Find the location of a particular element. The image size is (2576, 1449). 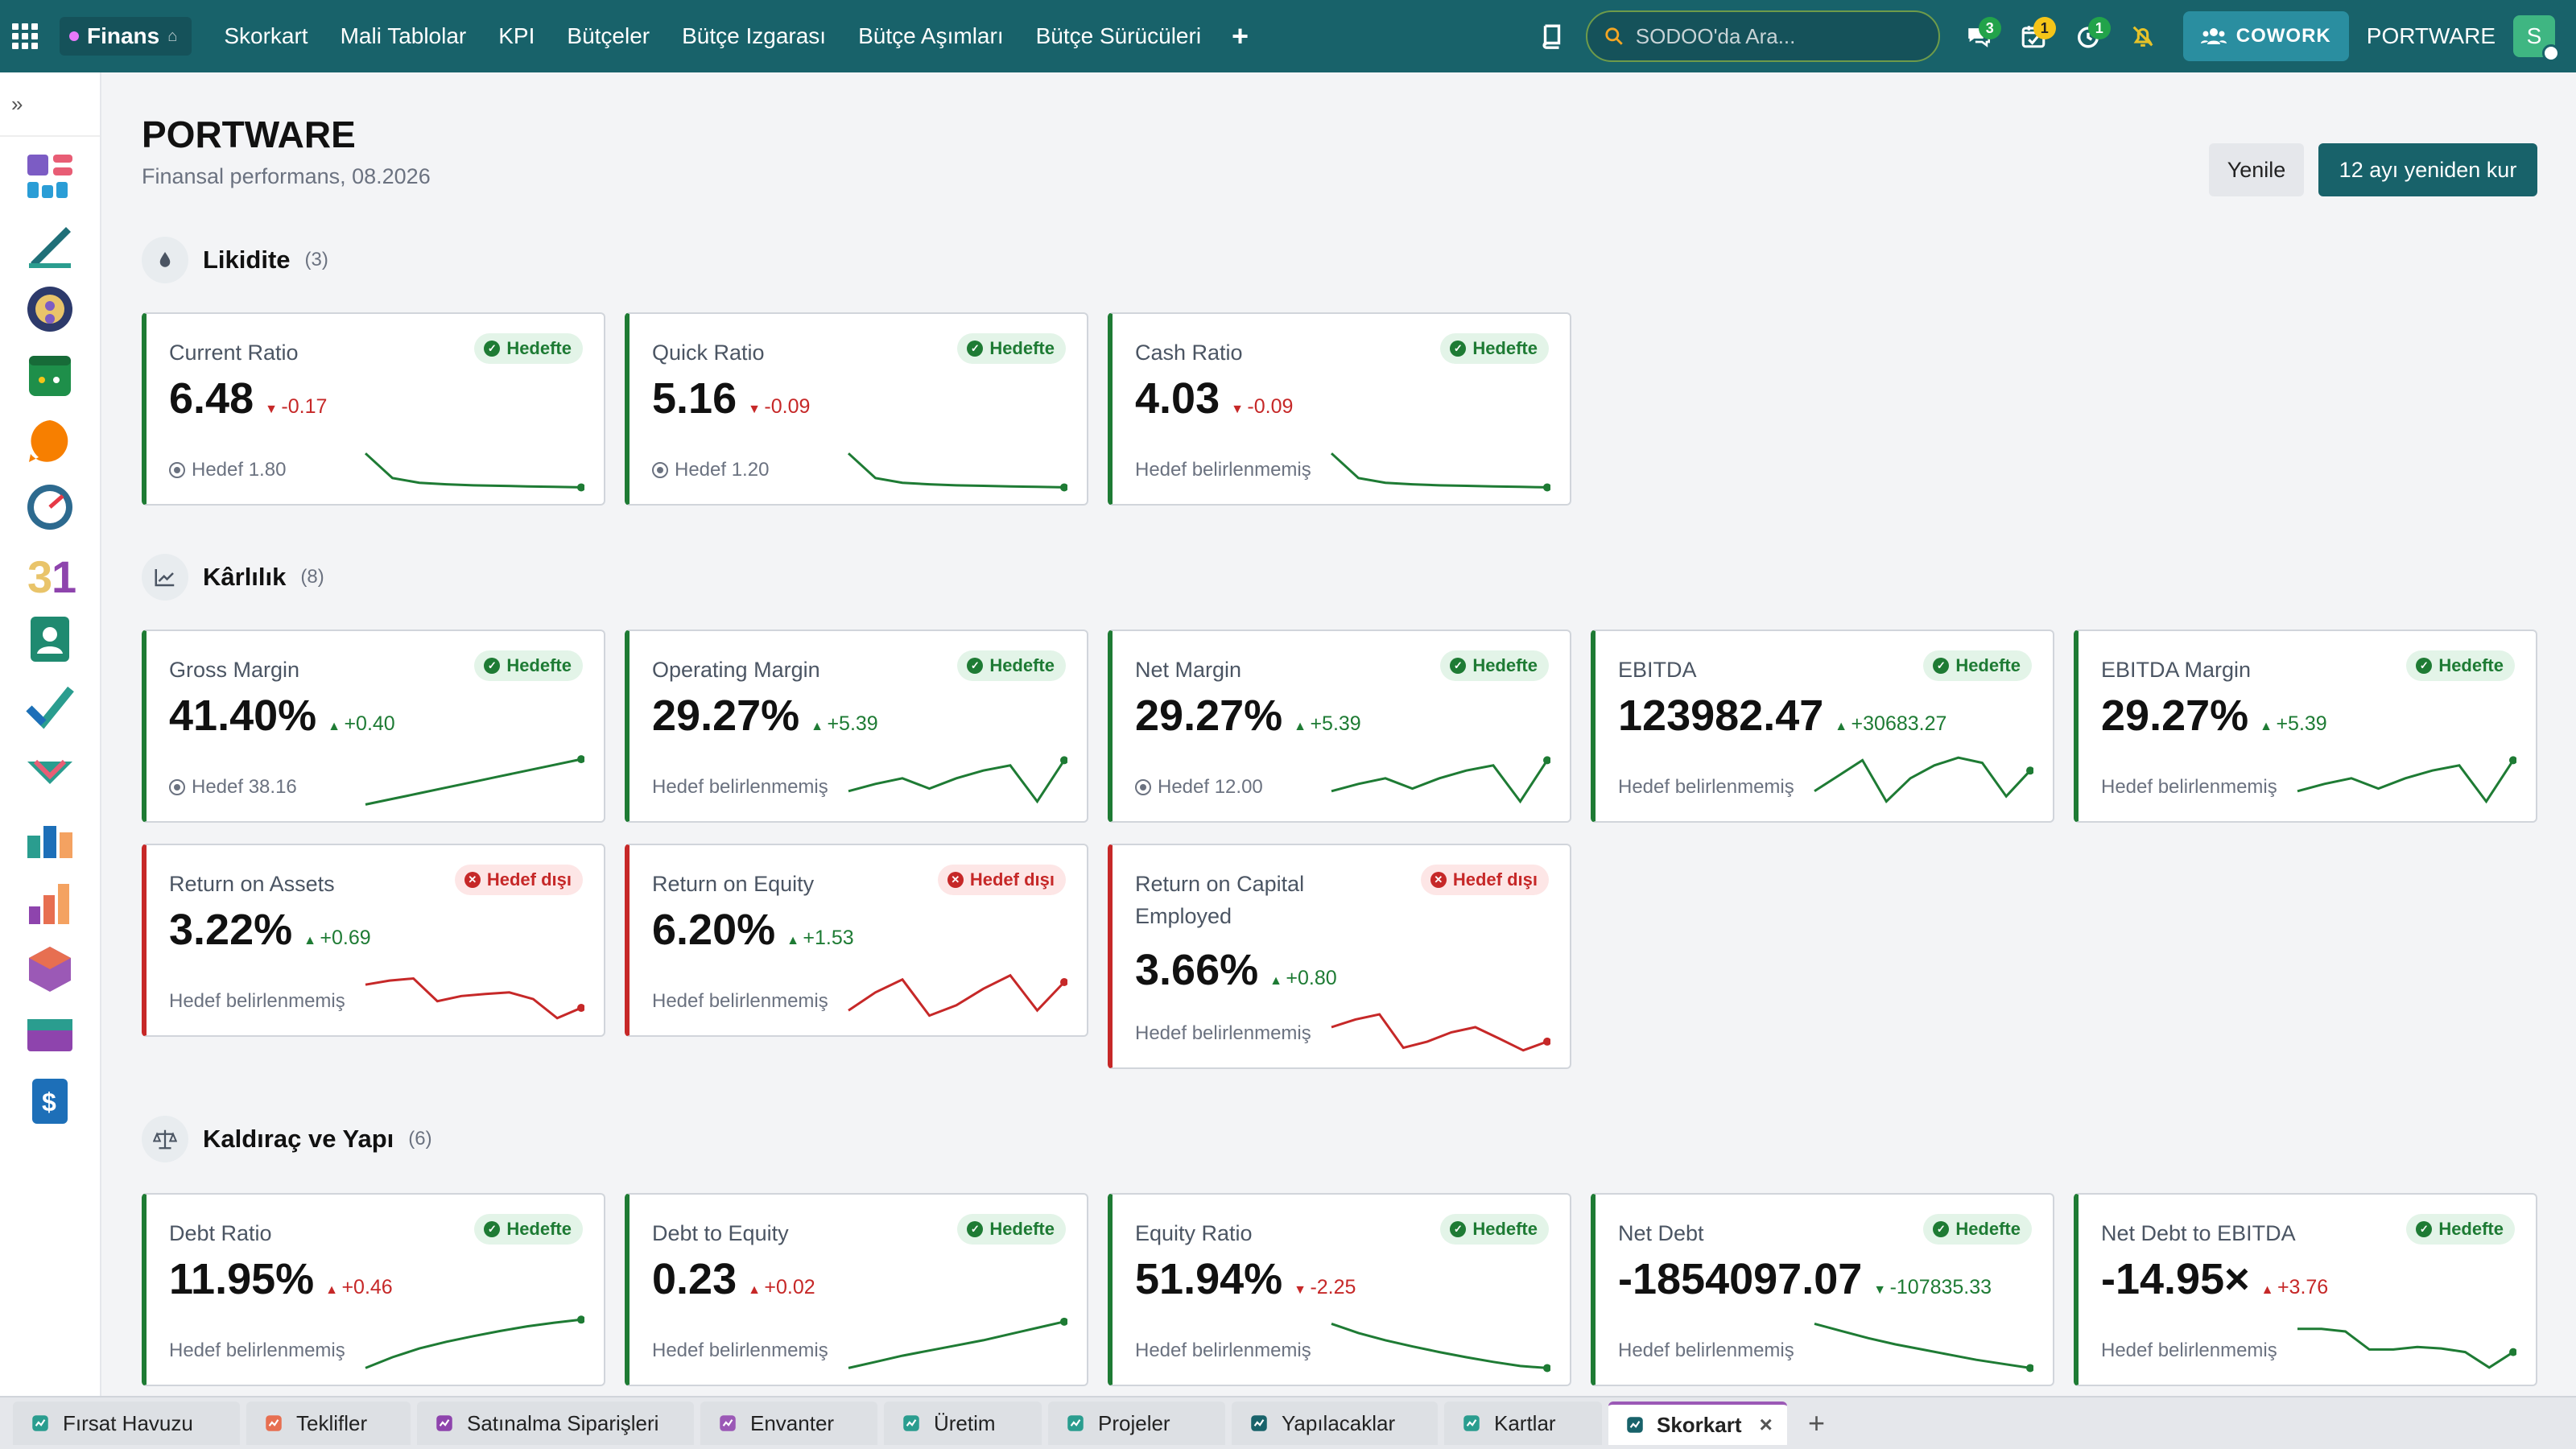

value-row: 41.40% ▲ +0.40 is located at coordinates (282, 716).